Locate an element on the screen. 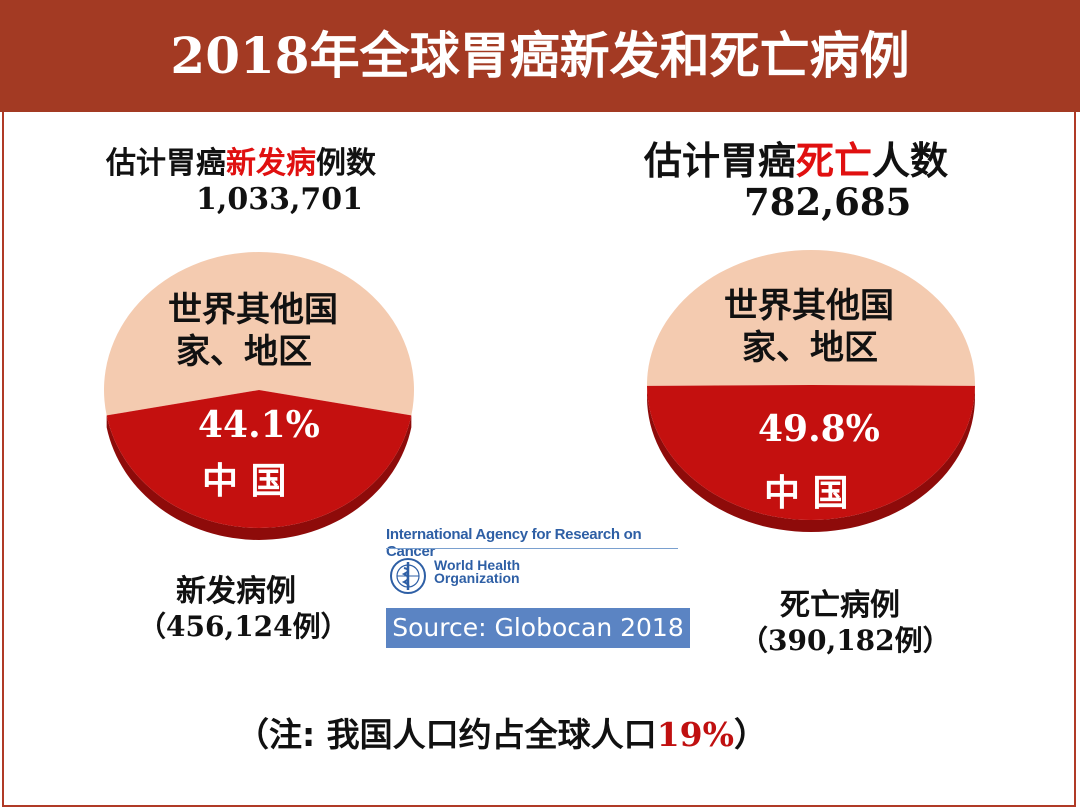  mortality-rest-label-line1: 世界其他国 is located at coordinates (809, 306).